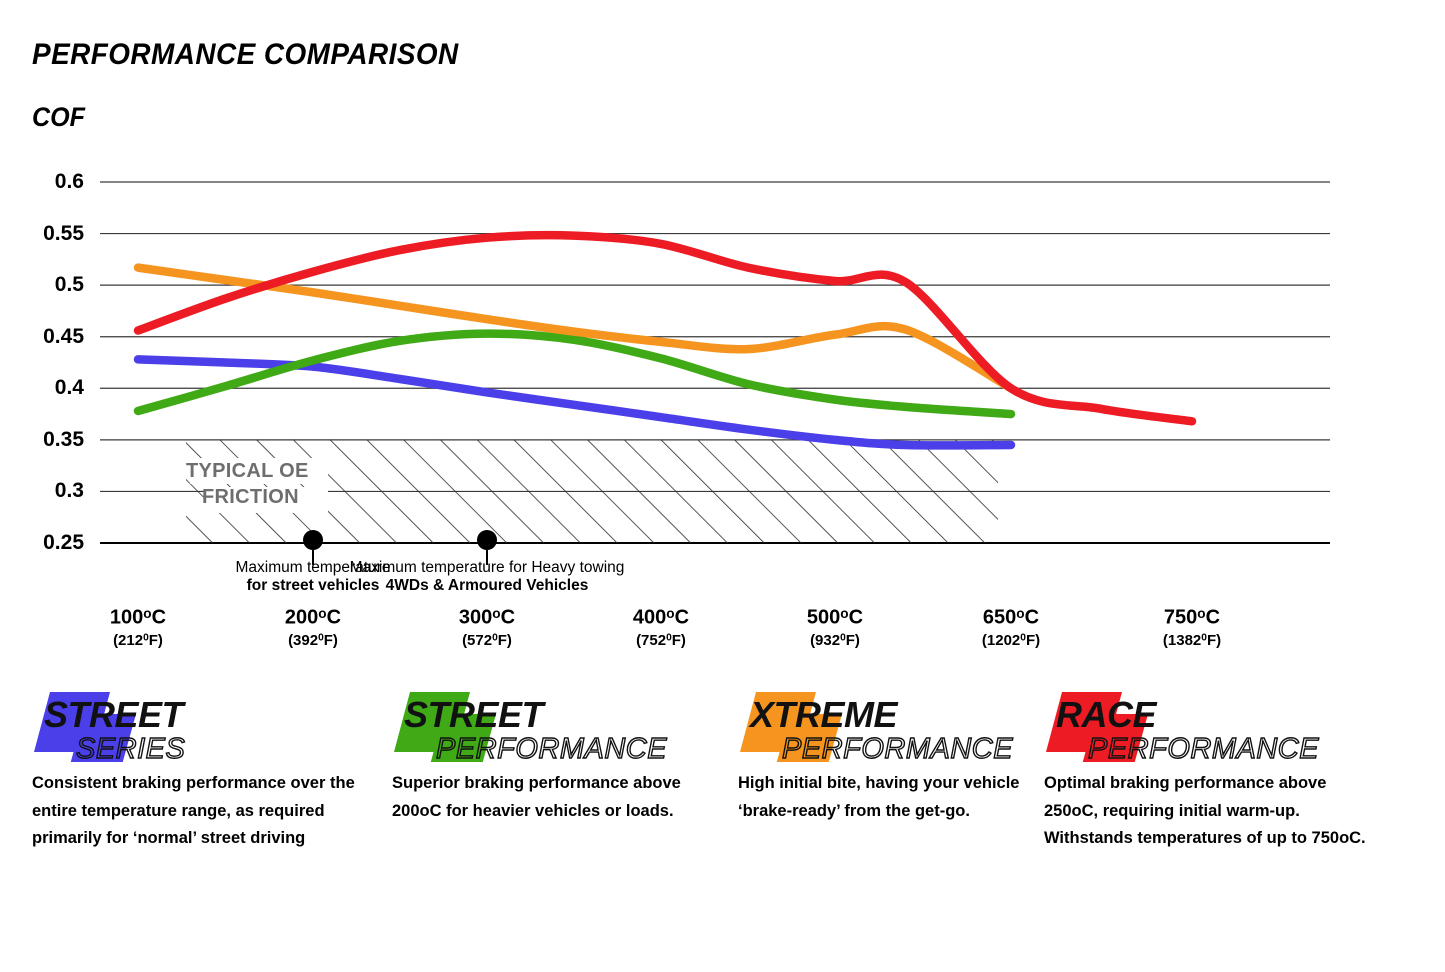 This screenshot has height=972, width=1445. I want to click on logo-top-text: XTREME, so click(823, 714).